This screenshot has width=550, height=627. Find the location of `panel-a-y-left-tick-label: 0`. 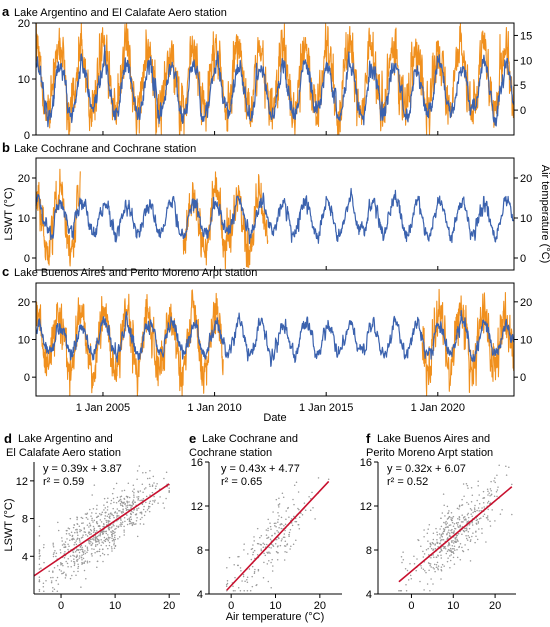

panel-a-y-left-tick-label: 0 is located at coordinates (27, 136).